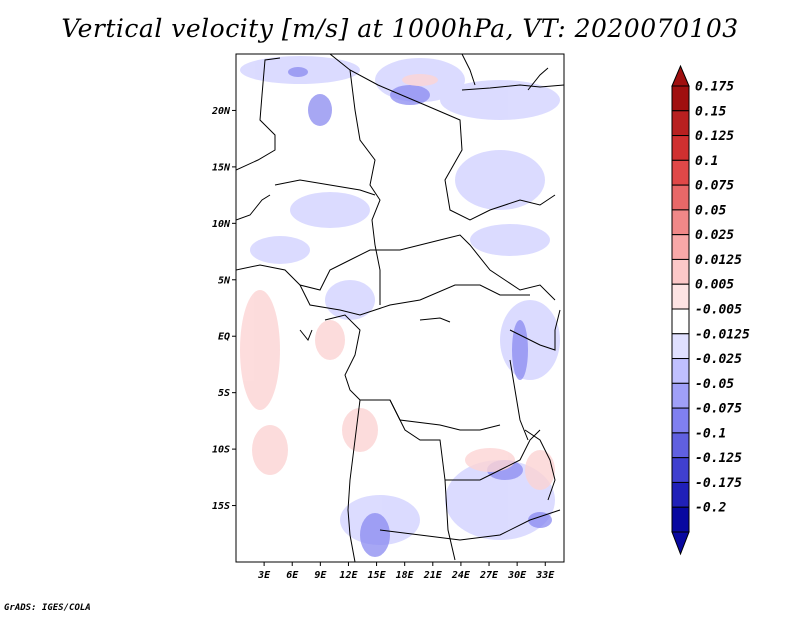 Image resolution: width=800 pixels, height=618 pixels. I want to click on colorbar-top-arrow, so click(680, 75).